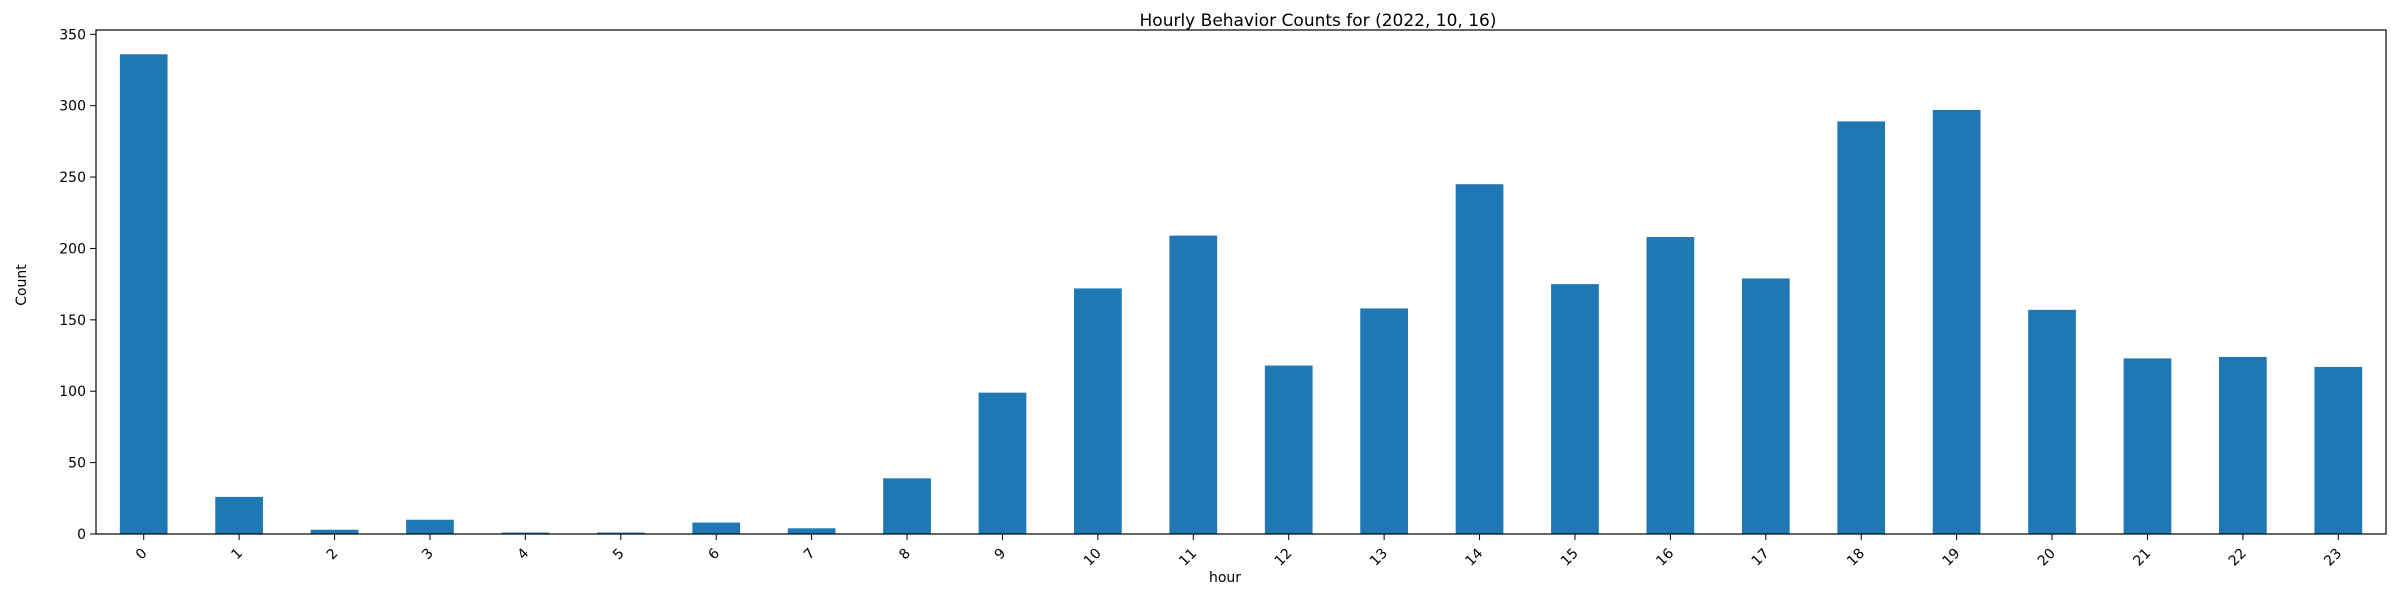 The width and height of the screenshot is (2400, 600). What do you see at coordinates (524, 554) in the screenshot?
I see `x-tick-label-4: 4` at bounding box center [524, 554].